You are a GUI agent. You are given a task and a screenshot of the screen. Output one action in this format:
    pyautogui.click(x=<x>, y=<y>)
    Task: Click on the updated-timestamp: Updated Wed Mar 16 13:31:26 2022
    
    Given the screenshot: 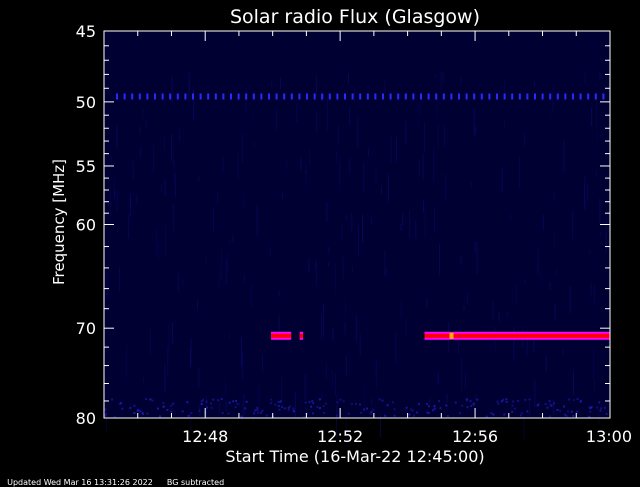 What is the action you would take?
    pyautogui.click(x=80, y=482)
    